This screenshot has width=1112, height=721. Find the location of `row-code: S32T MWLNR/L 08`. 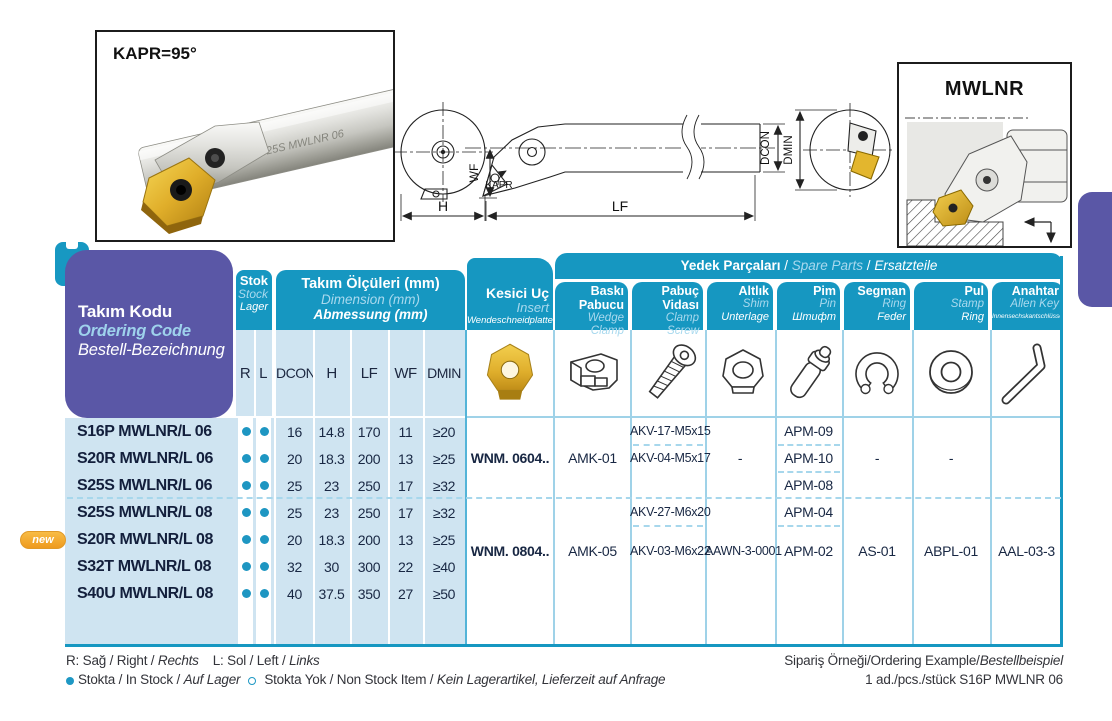

row-code: S32T MWLNR/L 08 is located at coordinates (144, 566).